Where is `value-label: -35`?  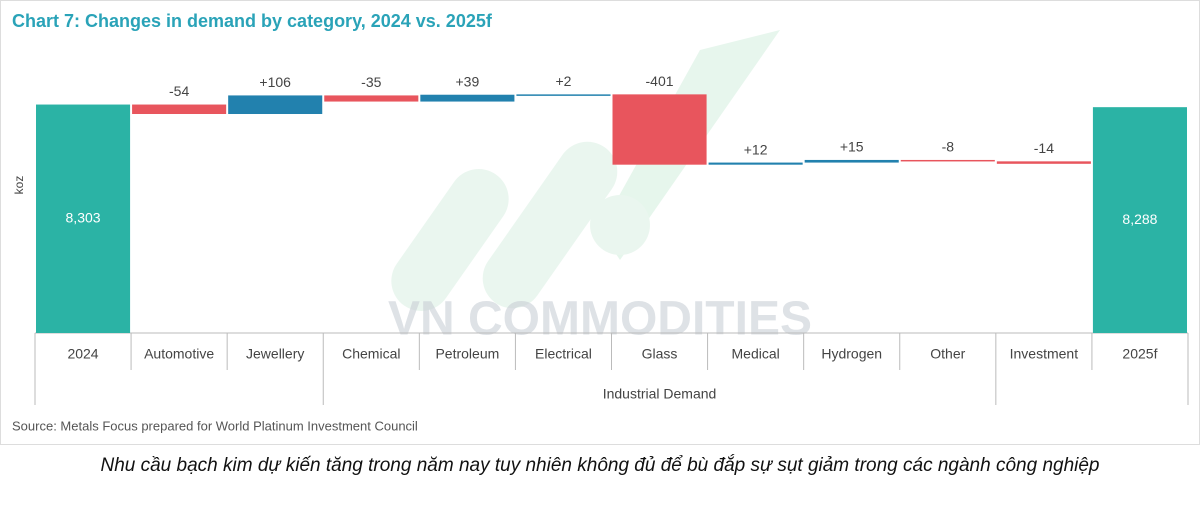
value-label: -35 is located at coordinates (371, 82).